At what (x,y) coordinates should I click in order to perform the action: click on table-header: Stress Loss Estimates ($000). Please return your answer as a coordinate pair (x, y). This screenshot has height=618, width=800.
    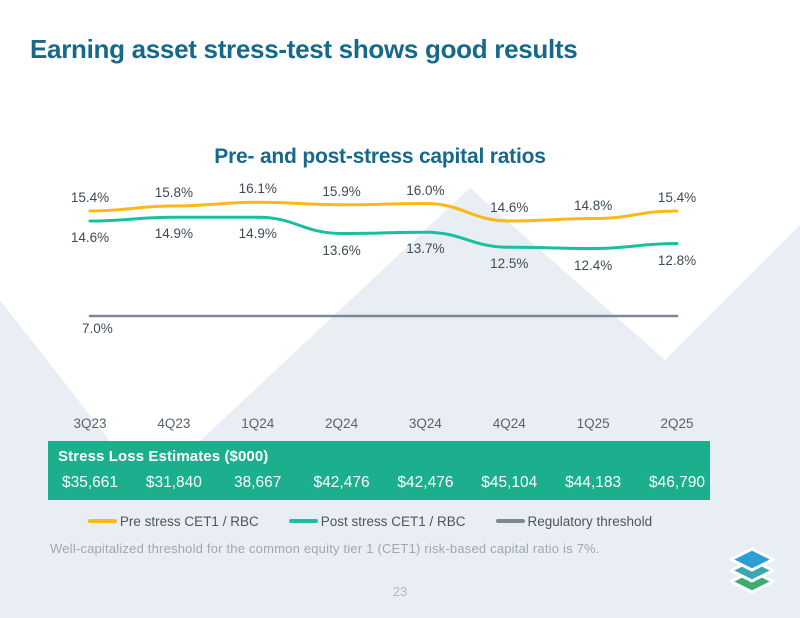
    Looking at the image, I should click on (163, 456).